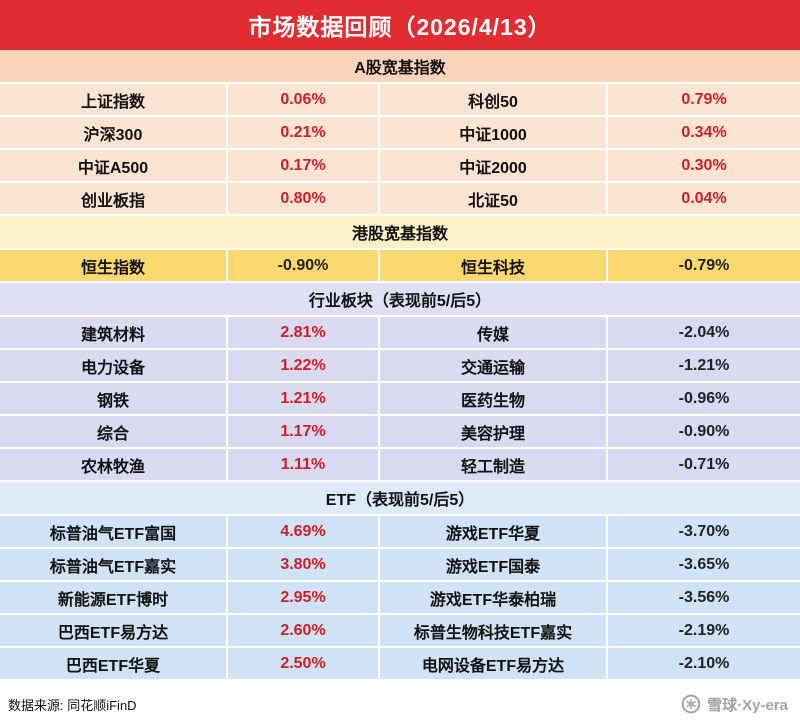 This screenshot has height=727, width=800. Describe the element at coordinates (704, 564) in the screenshot. I see `etf-change: -3.65%` at that location.